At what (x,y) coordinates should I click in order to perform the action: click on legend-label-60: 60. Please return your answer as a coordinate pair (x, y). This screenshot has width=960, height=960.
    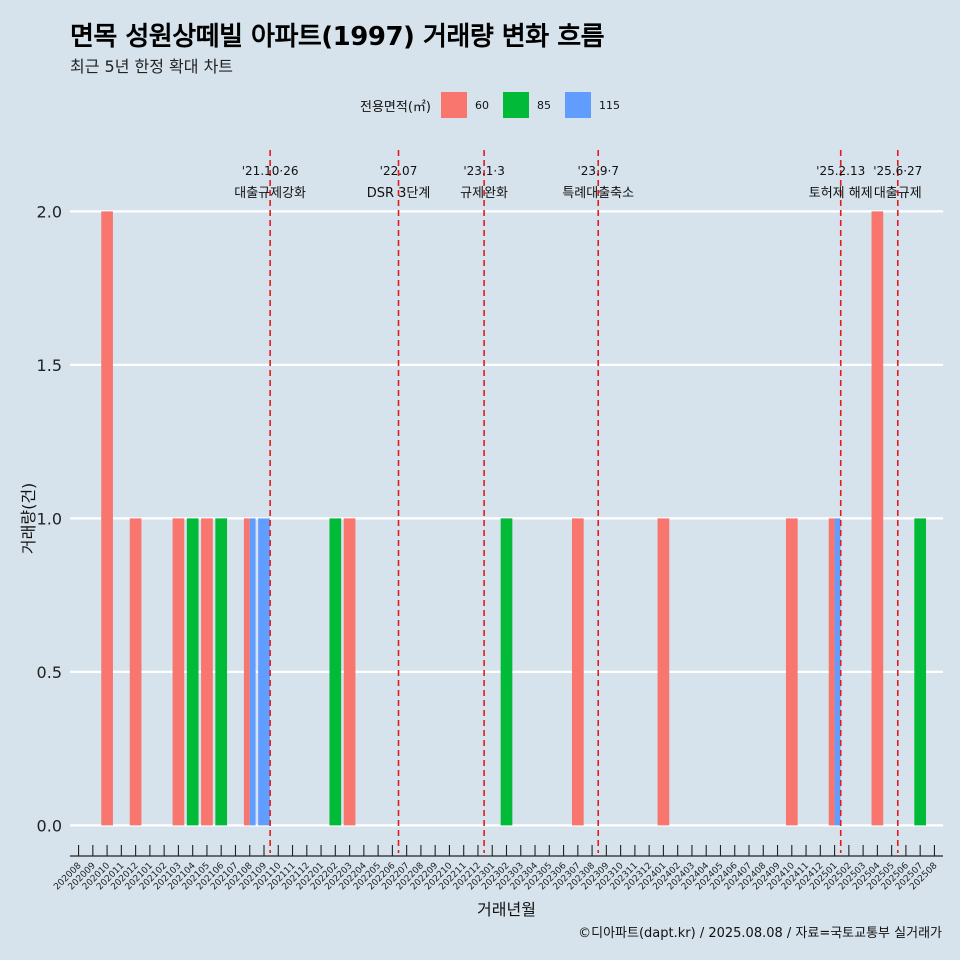
    Looking at the image, I should click on (481, 105).